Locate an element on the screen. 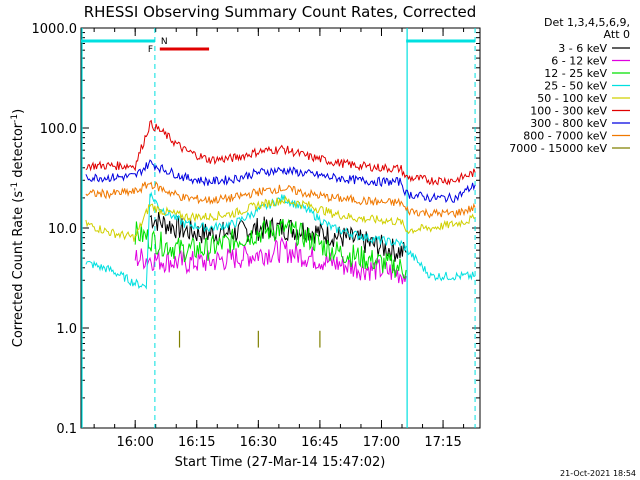 The width and height of the screenshot is (640, 480). x-tick-label: 16:15 is located at coordinates (196, 442).